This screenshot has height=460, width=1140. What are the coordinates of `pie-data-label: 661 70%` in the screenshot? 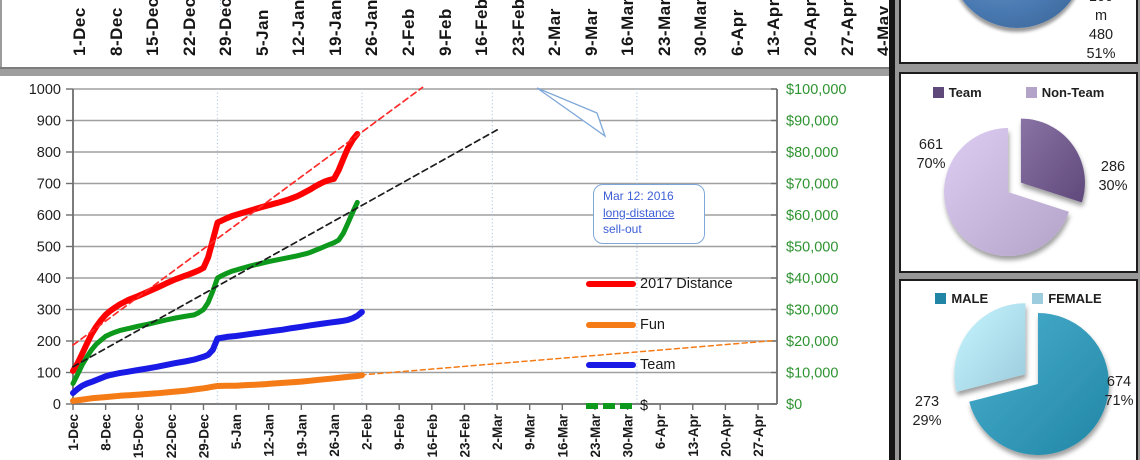 It's located at (931, 154).